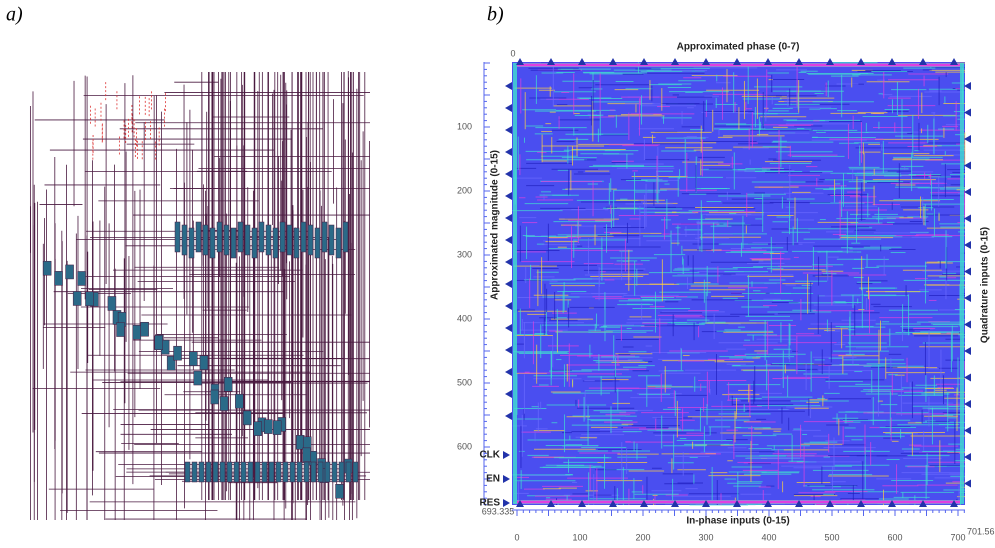 The width and height of the screenshot is (995, 548). I want to click on y-tick-label: 400, so click(464, 318).